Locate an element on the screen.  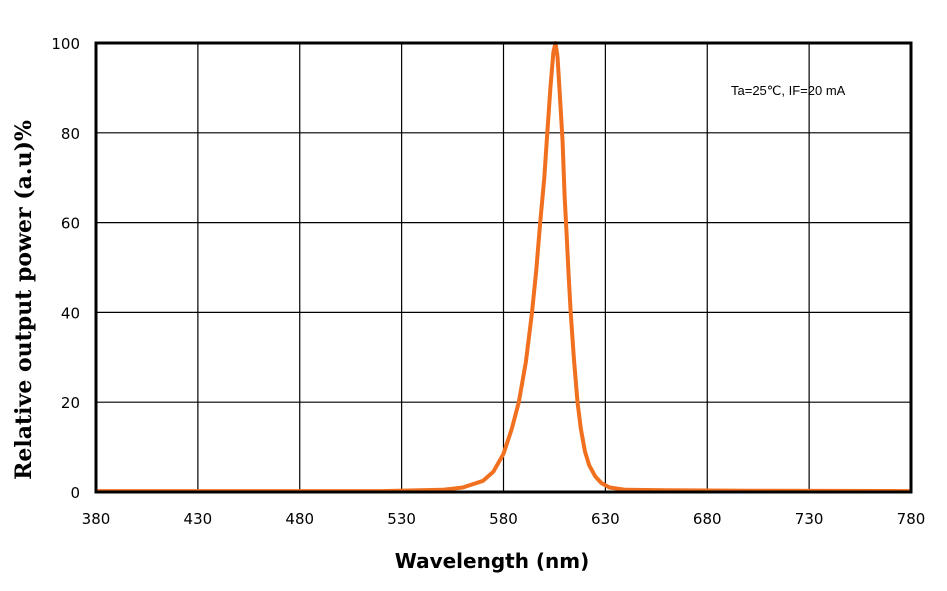
x-tick-label: 630 is located at coordinates (605, 519).